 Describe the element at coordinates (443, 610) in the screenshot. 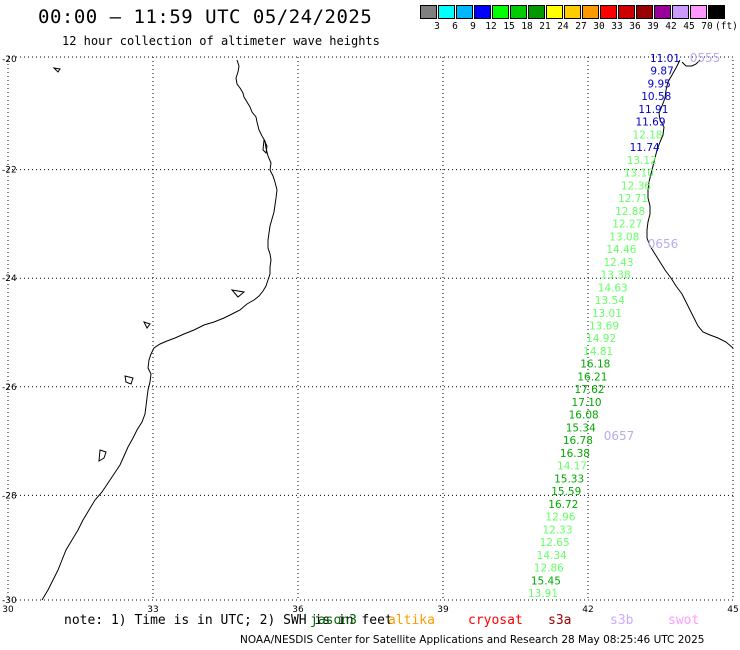

I see `x-tick-label: 39` at that location.